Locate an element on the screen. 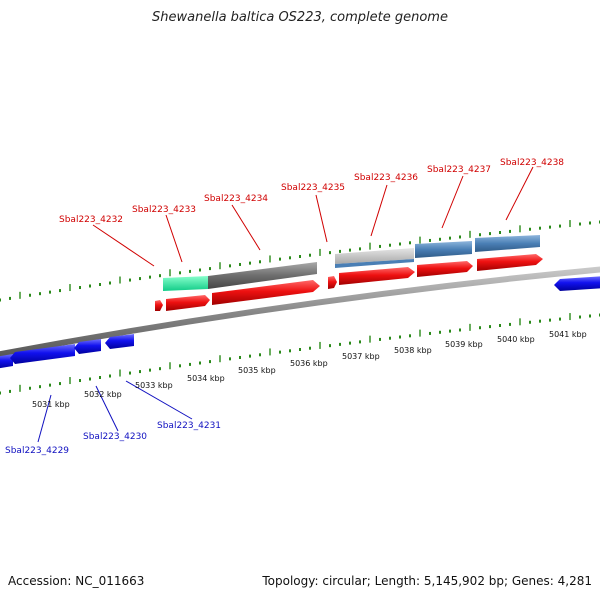 The height and width of the screenshot is (600, 600). gene-label-fwd: Sbal223_4237 is located at coordinates (459, 170).